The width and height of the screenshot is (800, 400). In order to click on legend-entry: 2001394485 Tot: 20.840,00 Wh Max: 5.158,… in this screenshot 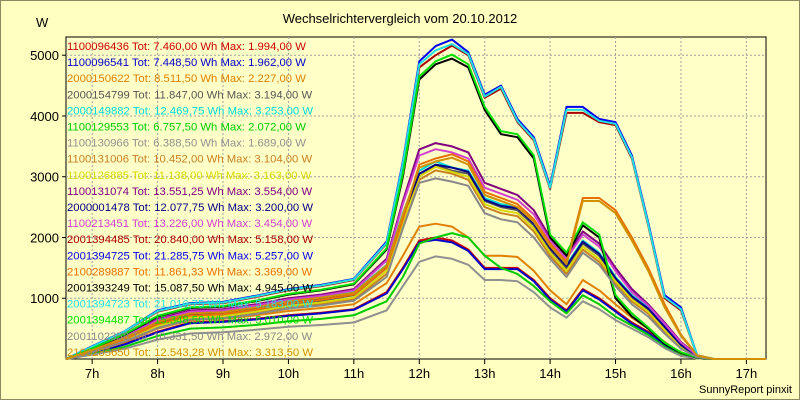, I will do `click(190, 240)`.